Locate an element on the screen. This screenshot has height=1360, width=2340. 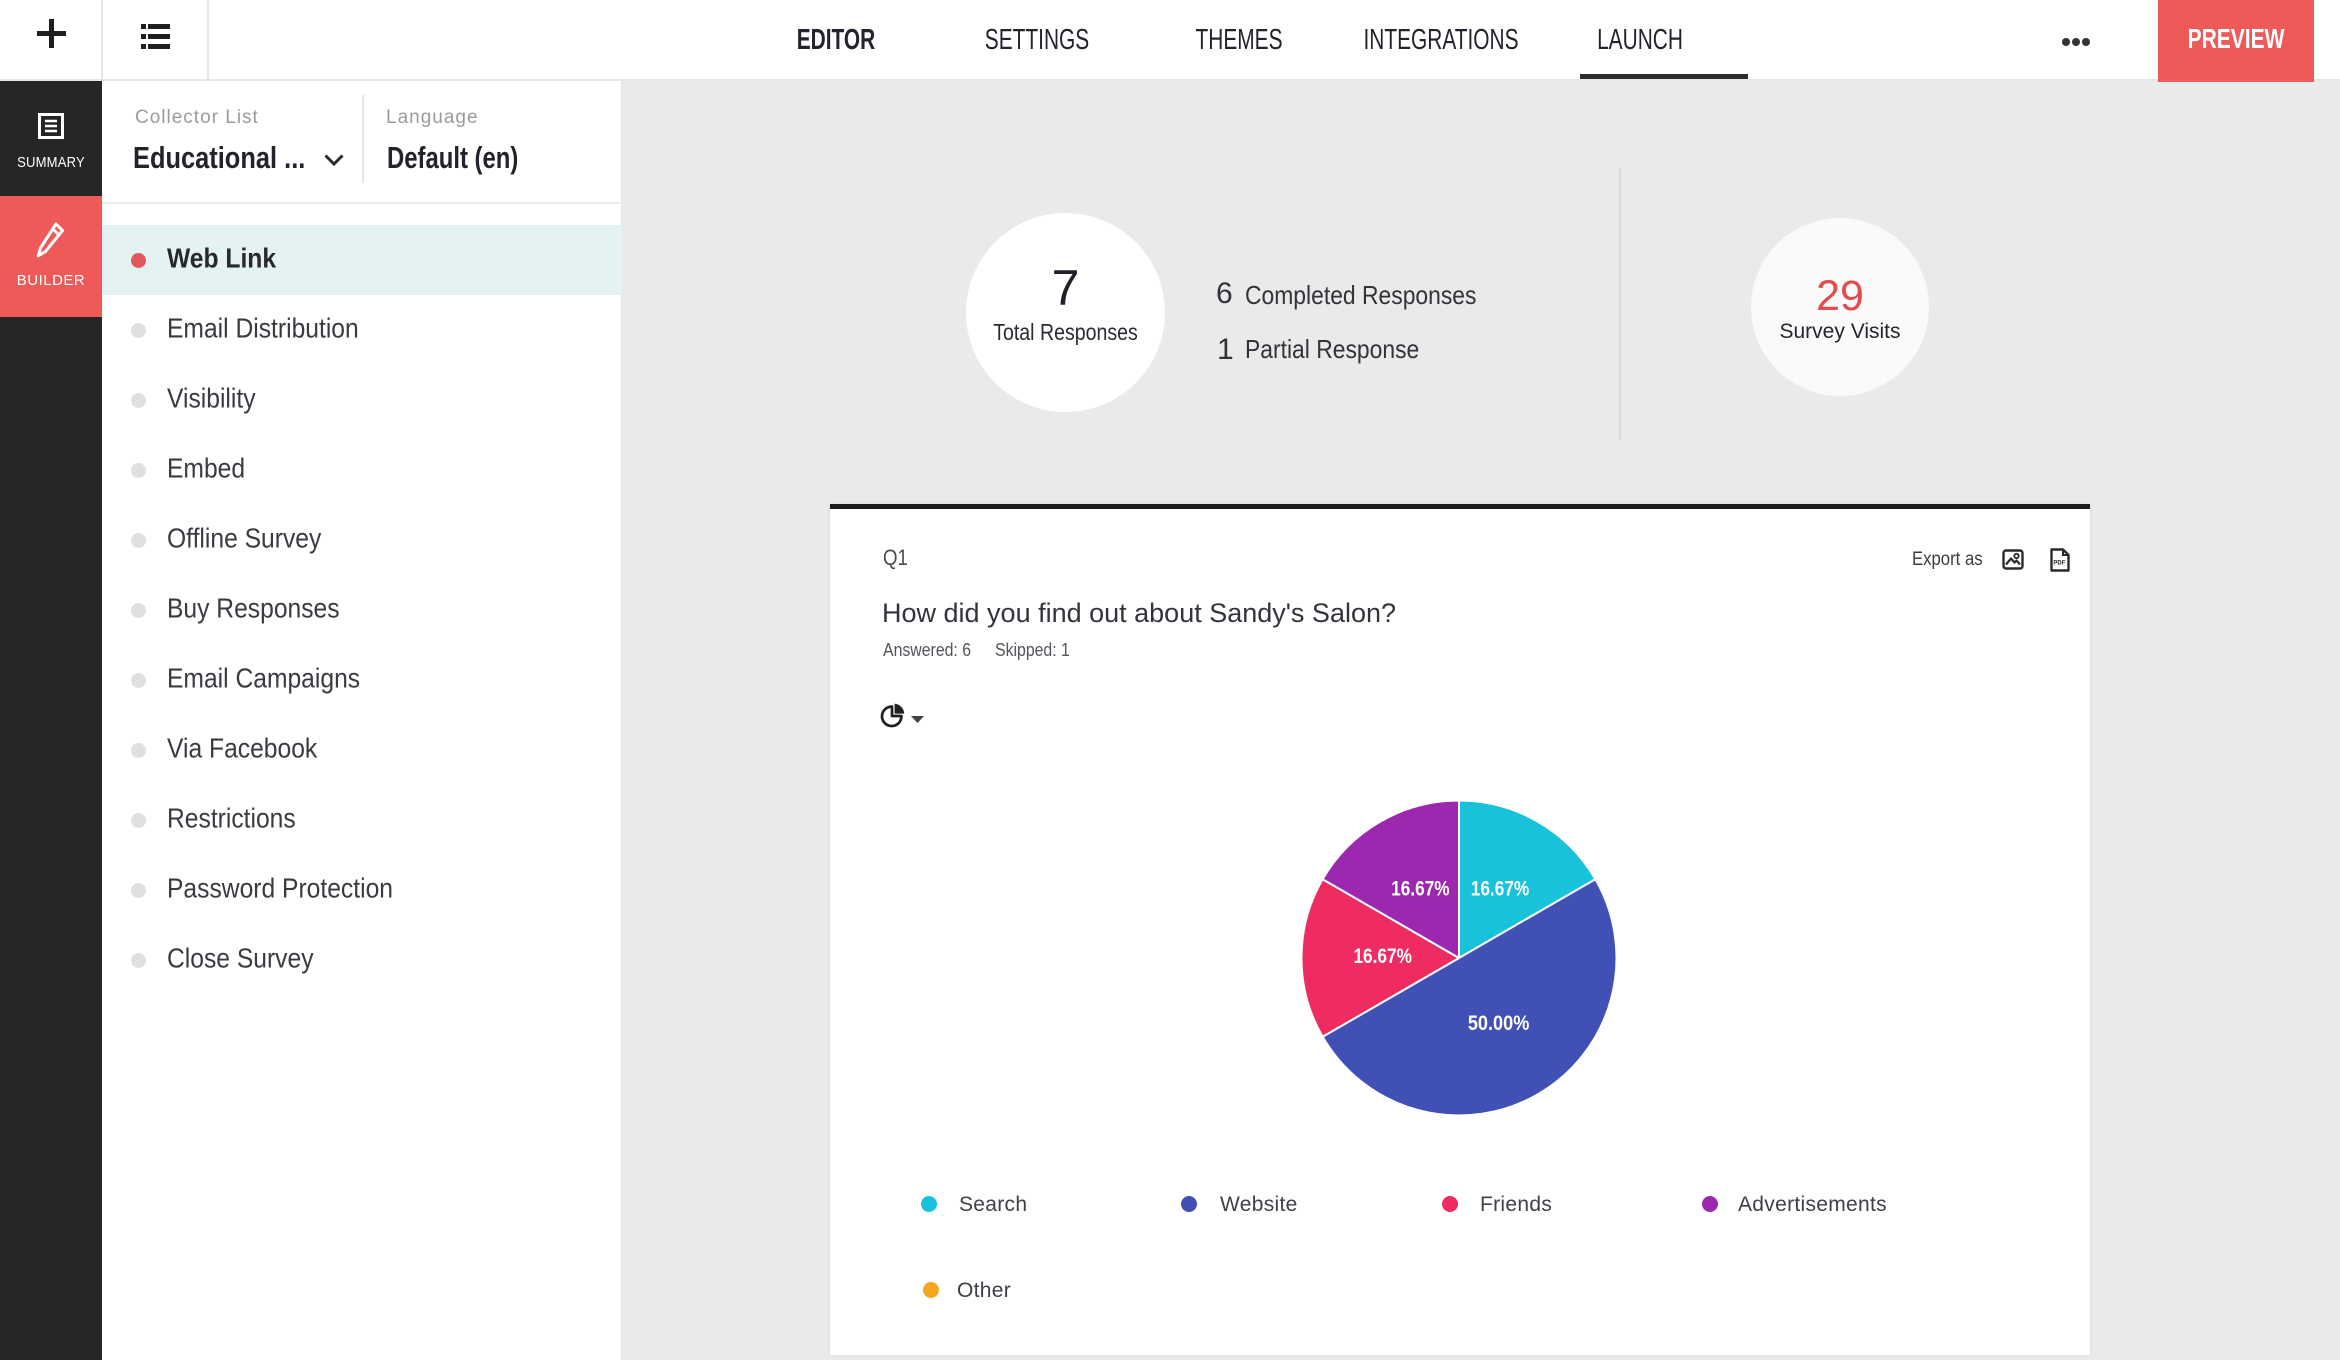
svg-text: 50.00% is located at coordinates (1499, 1023).